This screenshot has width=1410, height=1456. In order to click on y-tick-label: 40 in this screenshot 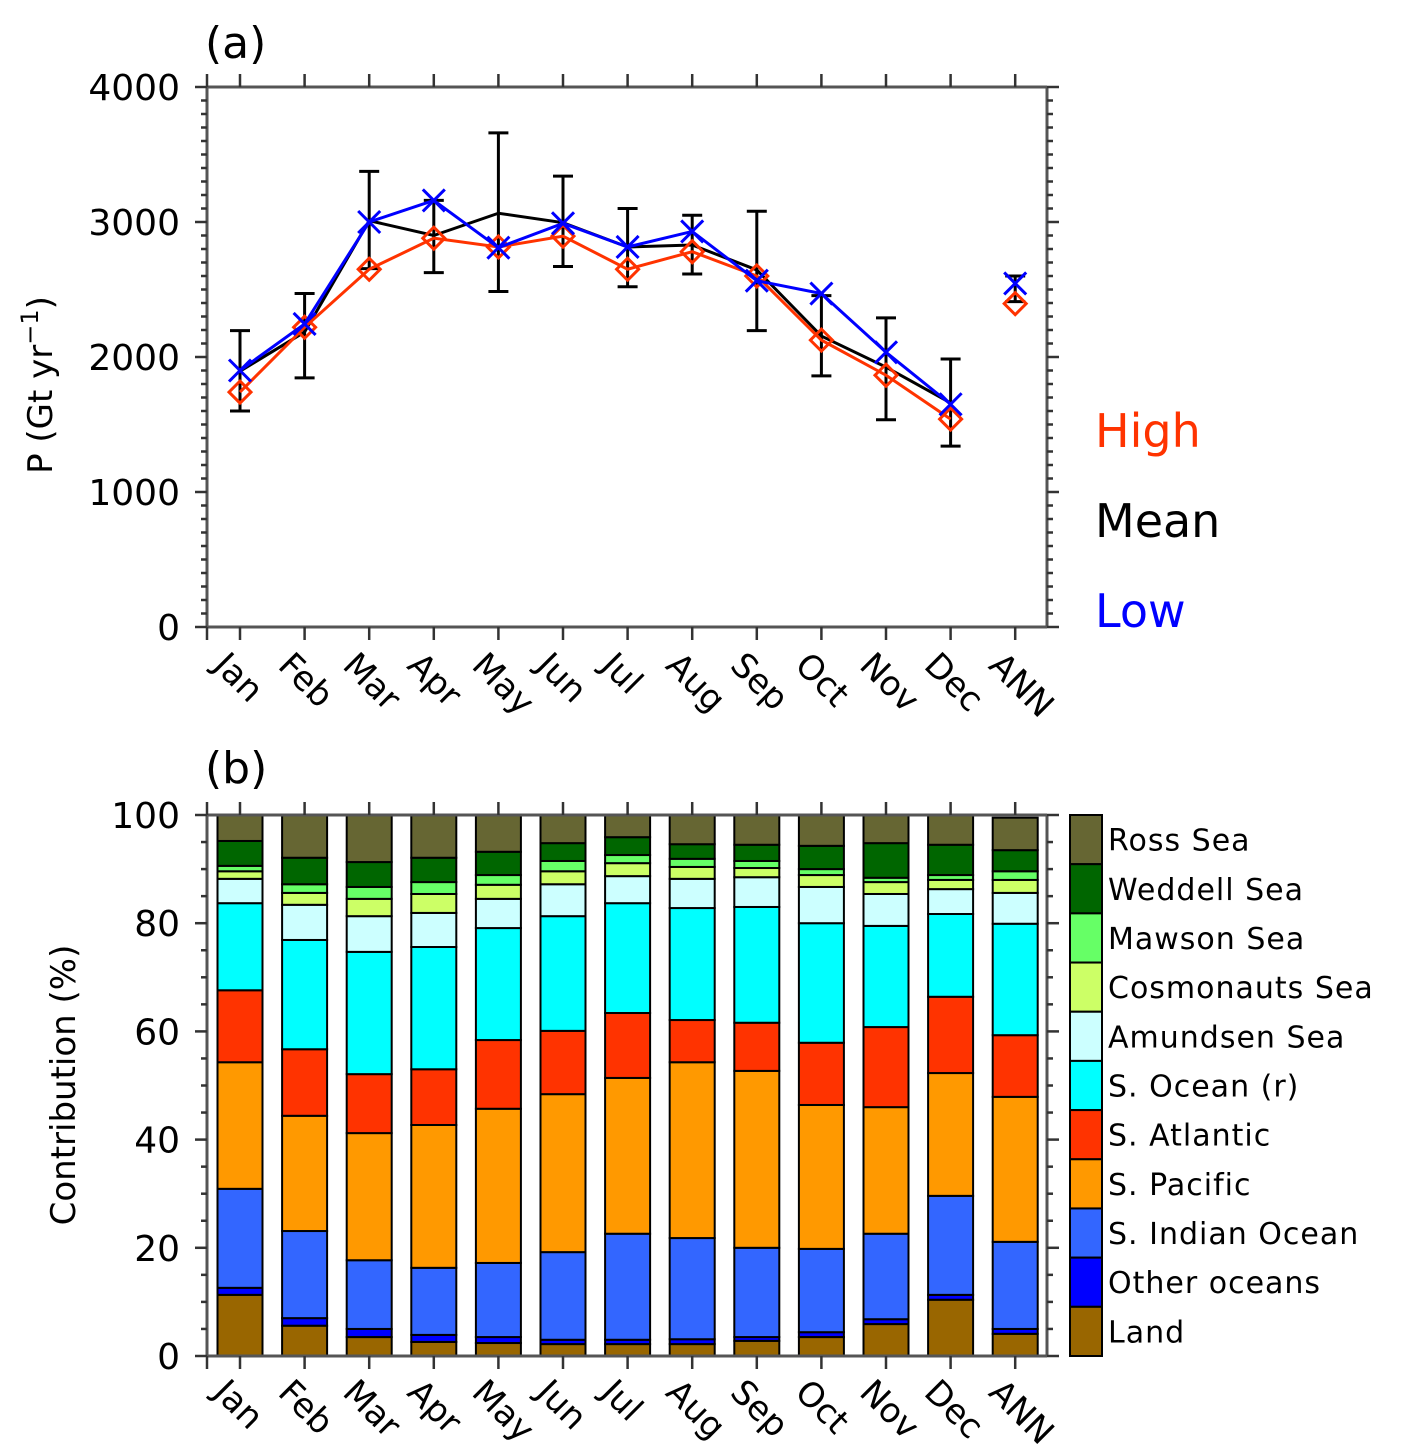, I will do `click(157, 1141)`.